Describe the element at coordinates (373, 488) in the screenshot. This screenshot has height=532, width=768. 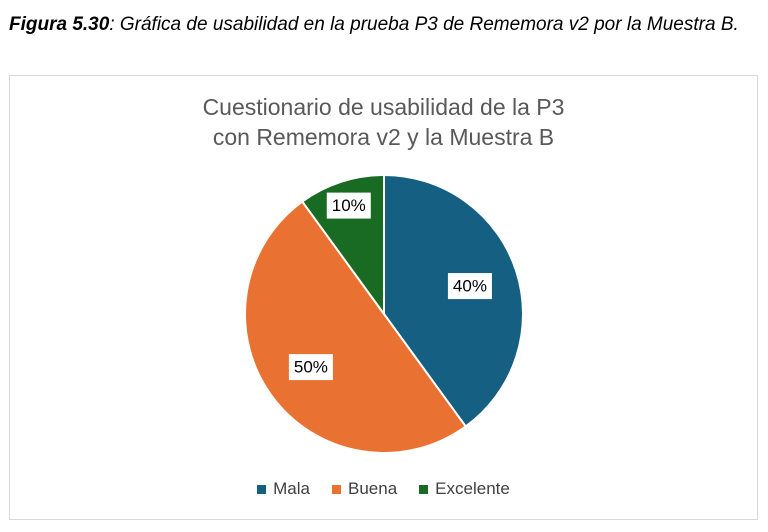
I see `legend-label: Buena` at that location.